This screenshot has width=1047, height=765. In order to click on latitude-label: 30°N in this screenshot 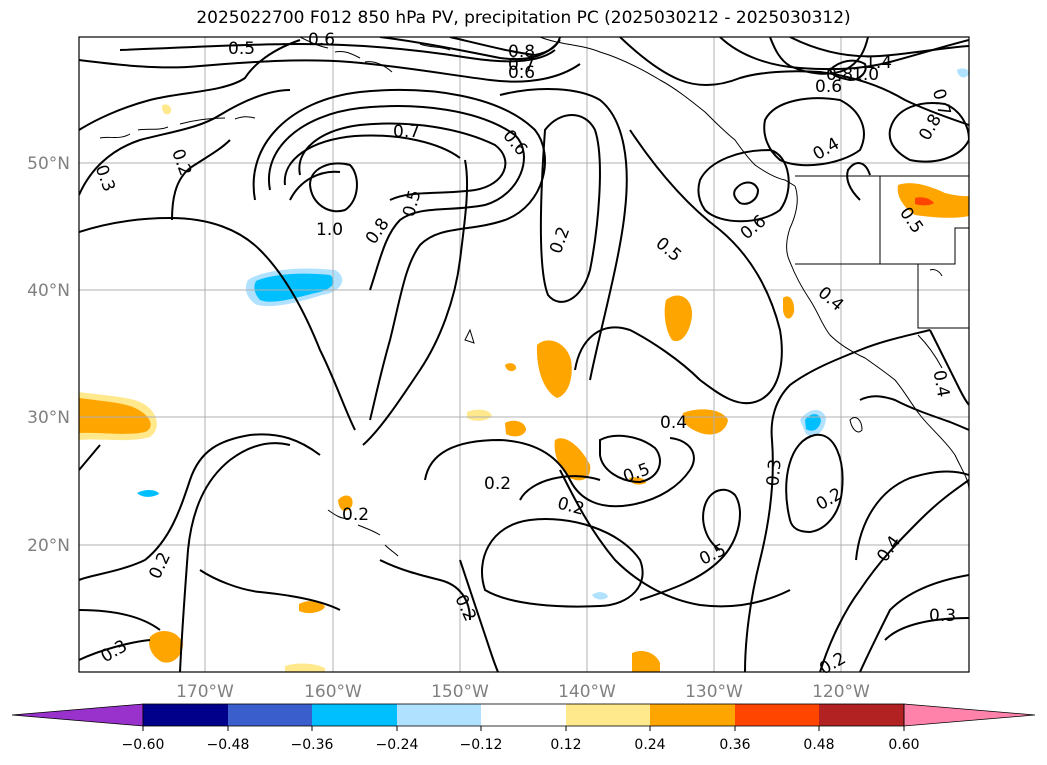, I will do `click(48, 418)`.